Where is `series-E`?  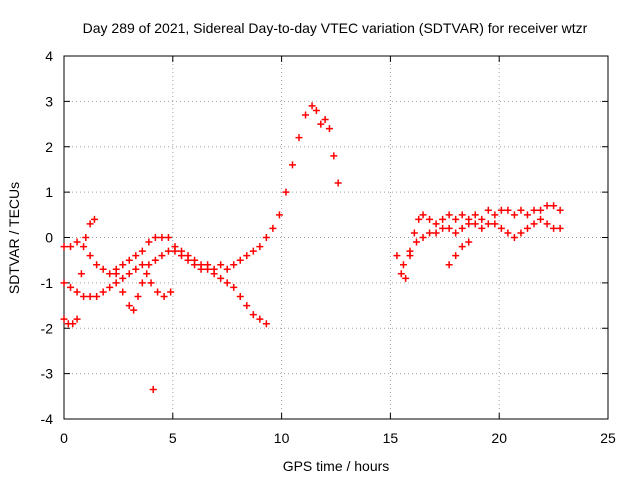
series-E is located at coordinates (153, 390).